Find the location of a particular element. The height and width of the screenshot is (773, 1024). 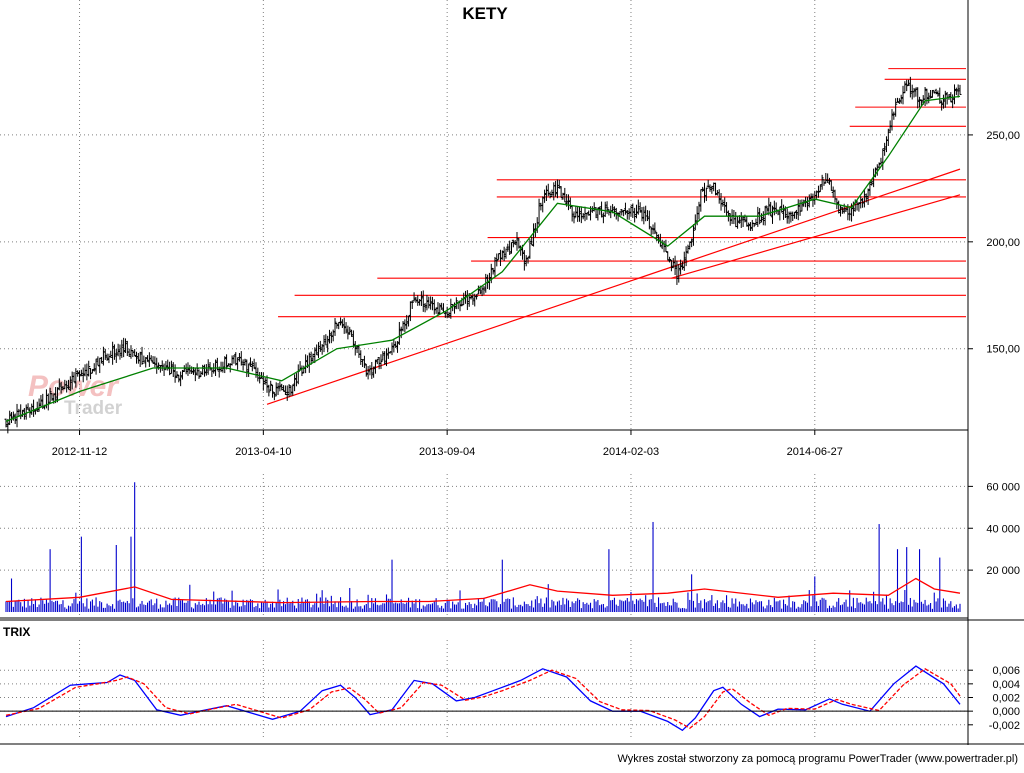

x-tick-label: 2012-11-12 is located at coordinates (79, 452).